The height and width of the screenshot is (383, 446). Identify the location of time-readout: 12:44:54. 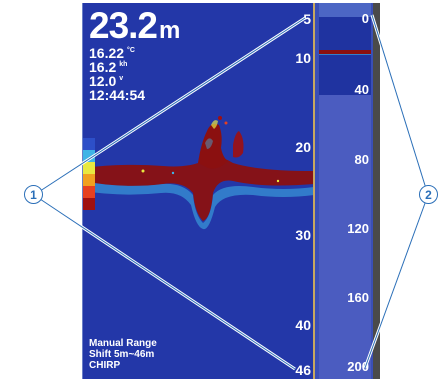
(117, 95).